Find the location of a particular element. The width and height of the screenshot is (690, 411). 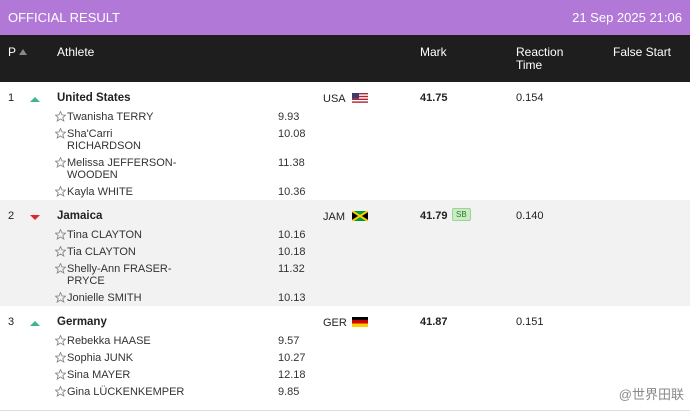

athlete: Sophia JUNK 10.27 is located at coordinates (185, 357).